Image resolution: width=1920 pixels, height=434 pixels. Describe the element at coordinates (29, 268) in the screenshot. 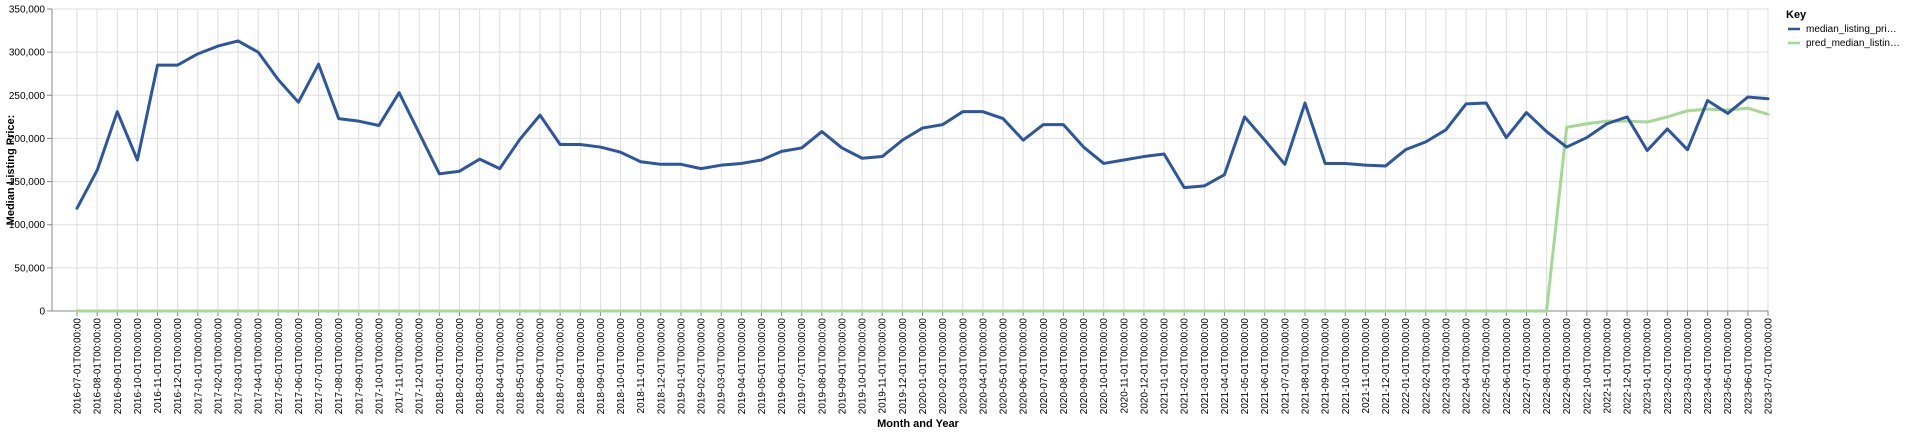

I see `y-tick-label: 50,000` at that location.